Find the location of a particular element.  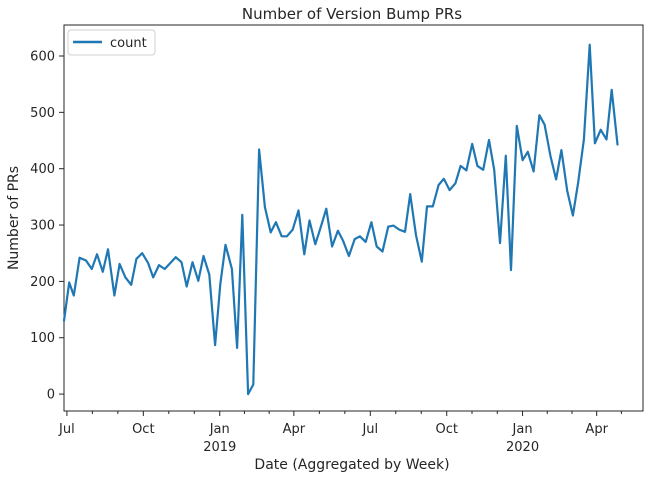

legend-box is located at coordinates (111, 42).